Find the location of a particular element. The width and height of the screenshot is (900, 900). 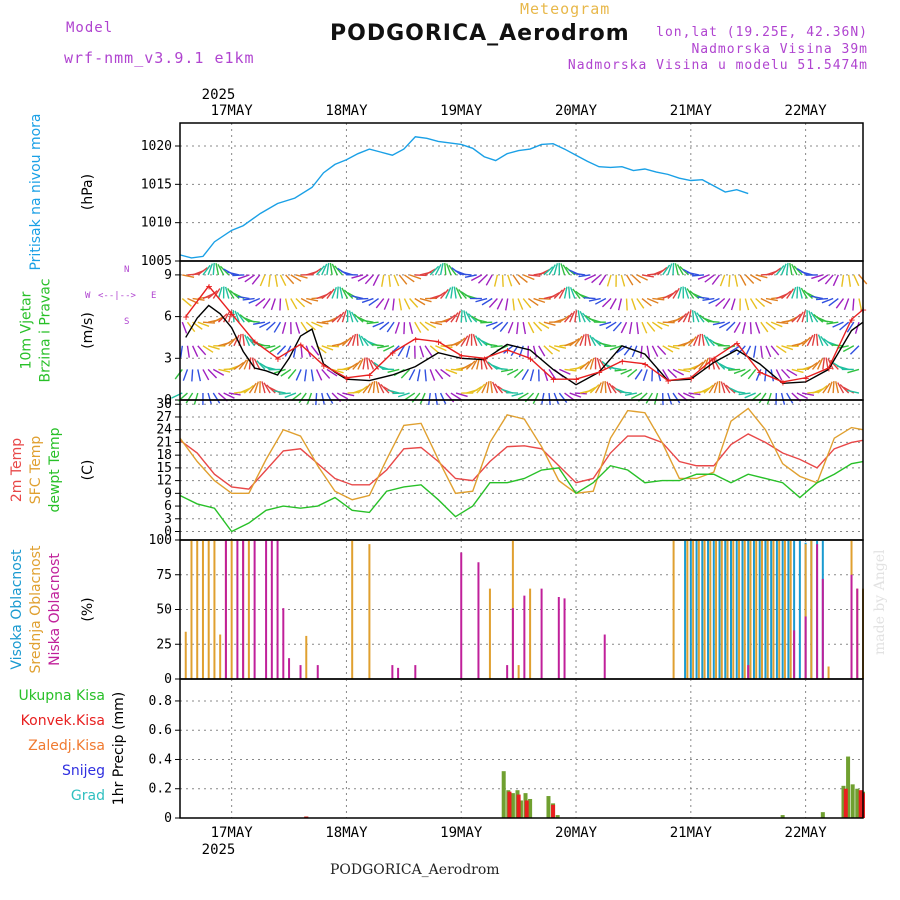

y-tick-label: 12 is located at coordinates (164, 481).